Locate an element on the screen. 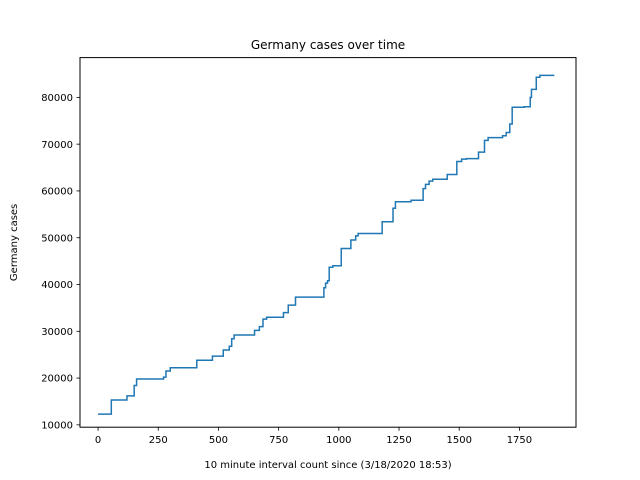 The image size is (640, 480). x-tick-label: 1750 is located at coordinates (519, 440).